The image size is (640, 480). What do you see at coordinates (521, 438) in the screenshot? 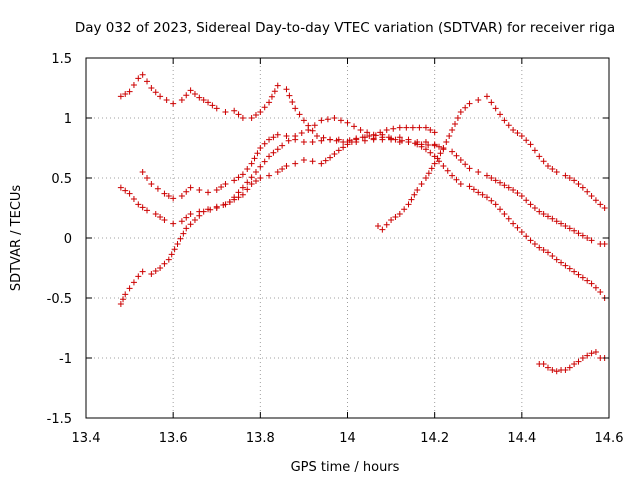
I see `x-tick-label: 14.4` at bounding box center [521, 438].